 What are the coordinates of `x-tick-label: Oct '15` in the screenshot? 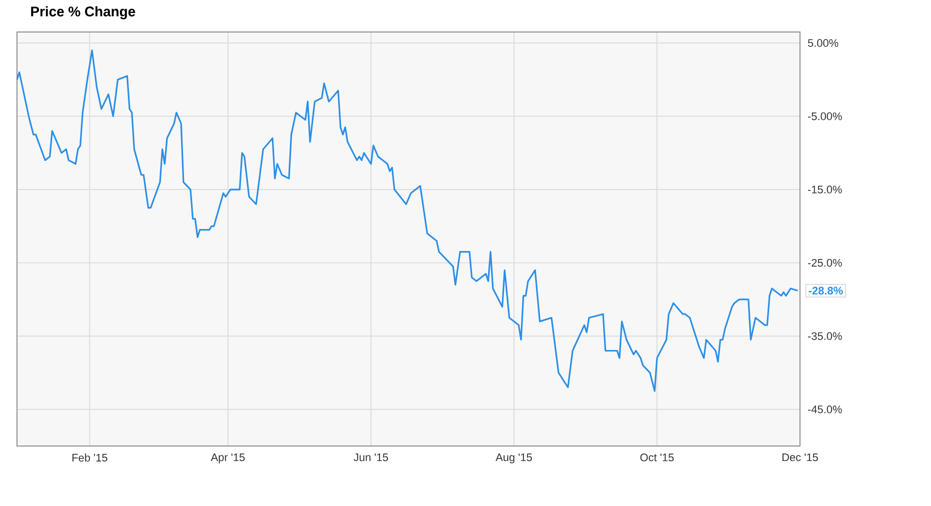 It's located at (657, 458).